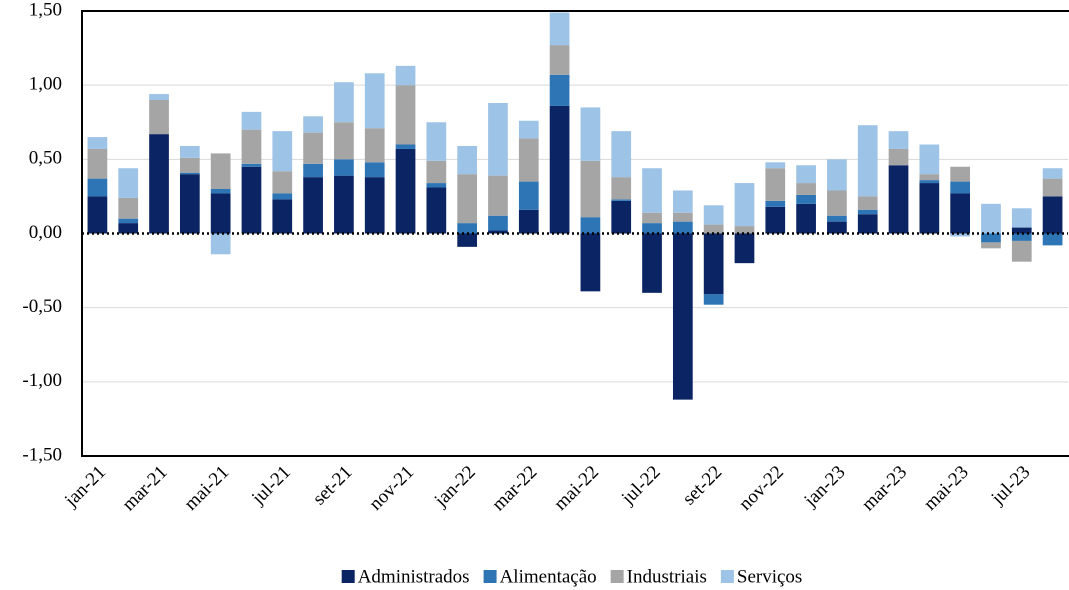 This screenshot has height=590, width=1069. I want to click on x-tick-label: nov-22, so click(761, 488).